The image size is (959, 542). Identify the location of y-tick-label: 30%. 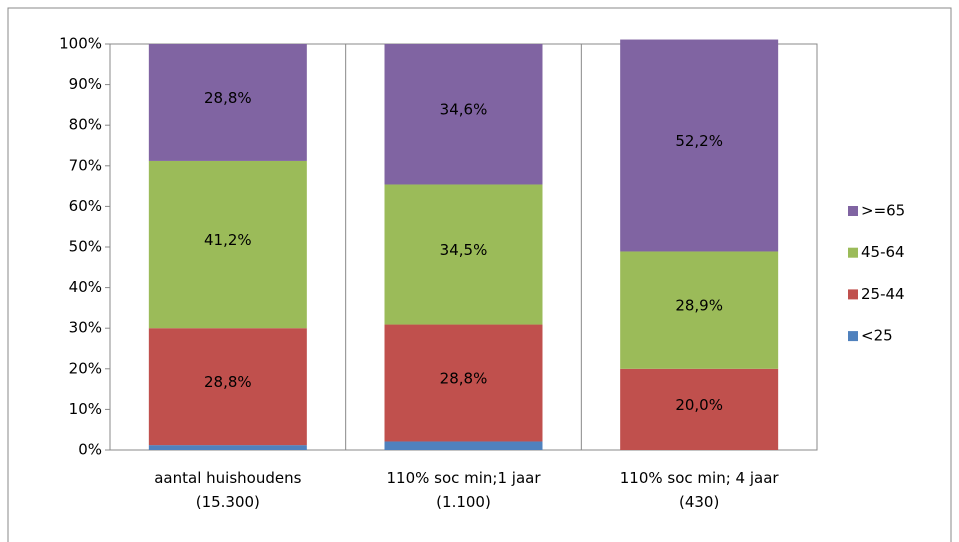
(85, 328).